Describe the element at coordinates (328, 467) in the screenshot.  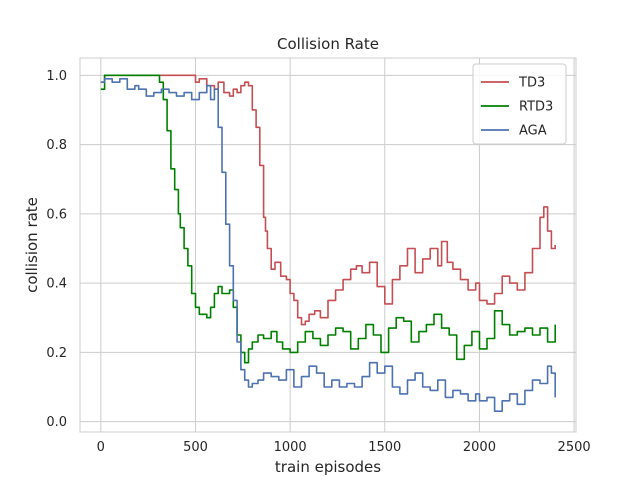
I see `x-axis-label: train episodes` at that location.